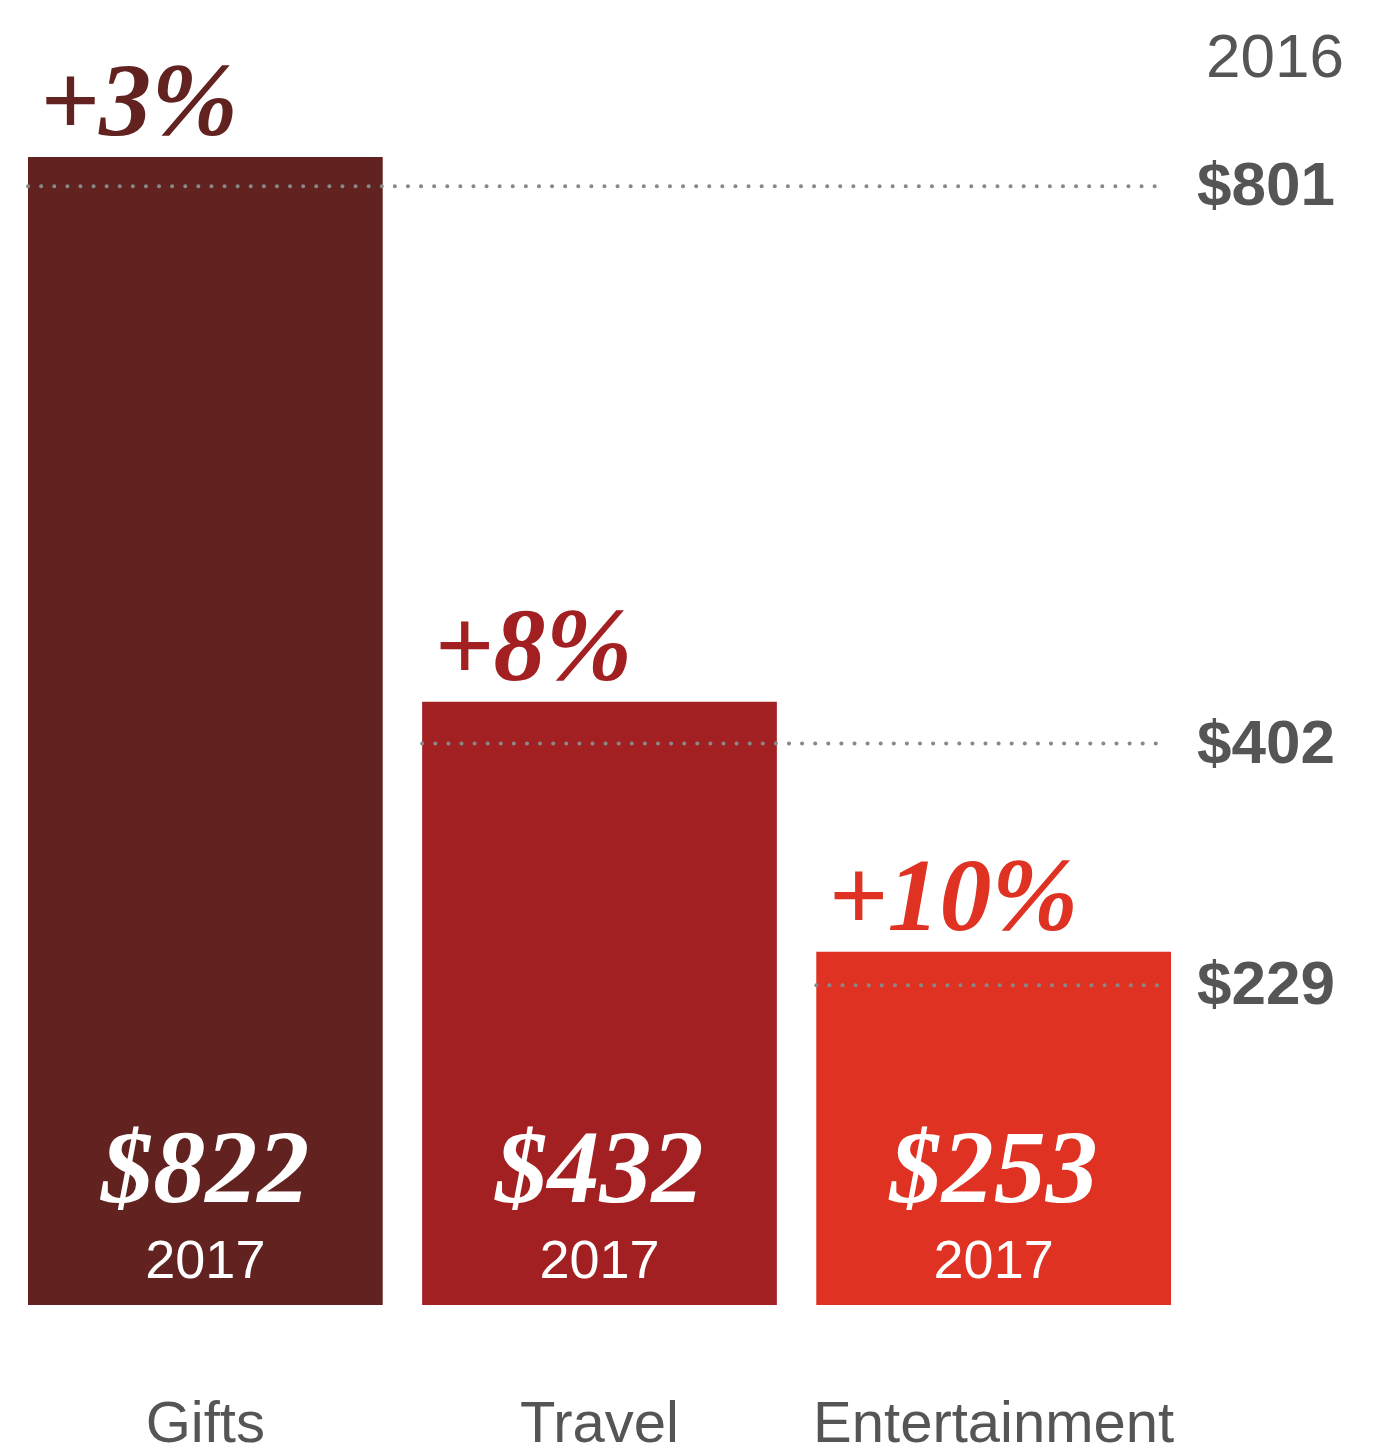 The height and width of the screenshot is (1453, 1377). What do you see at coordinates (1266, 741) in the screenshot?
I see `ref-line-label: $402` at bounding box center [1266, 741].